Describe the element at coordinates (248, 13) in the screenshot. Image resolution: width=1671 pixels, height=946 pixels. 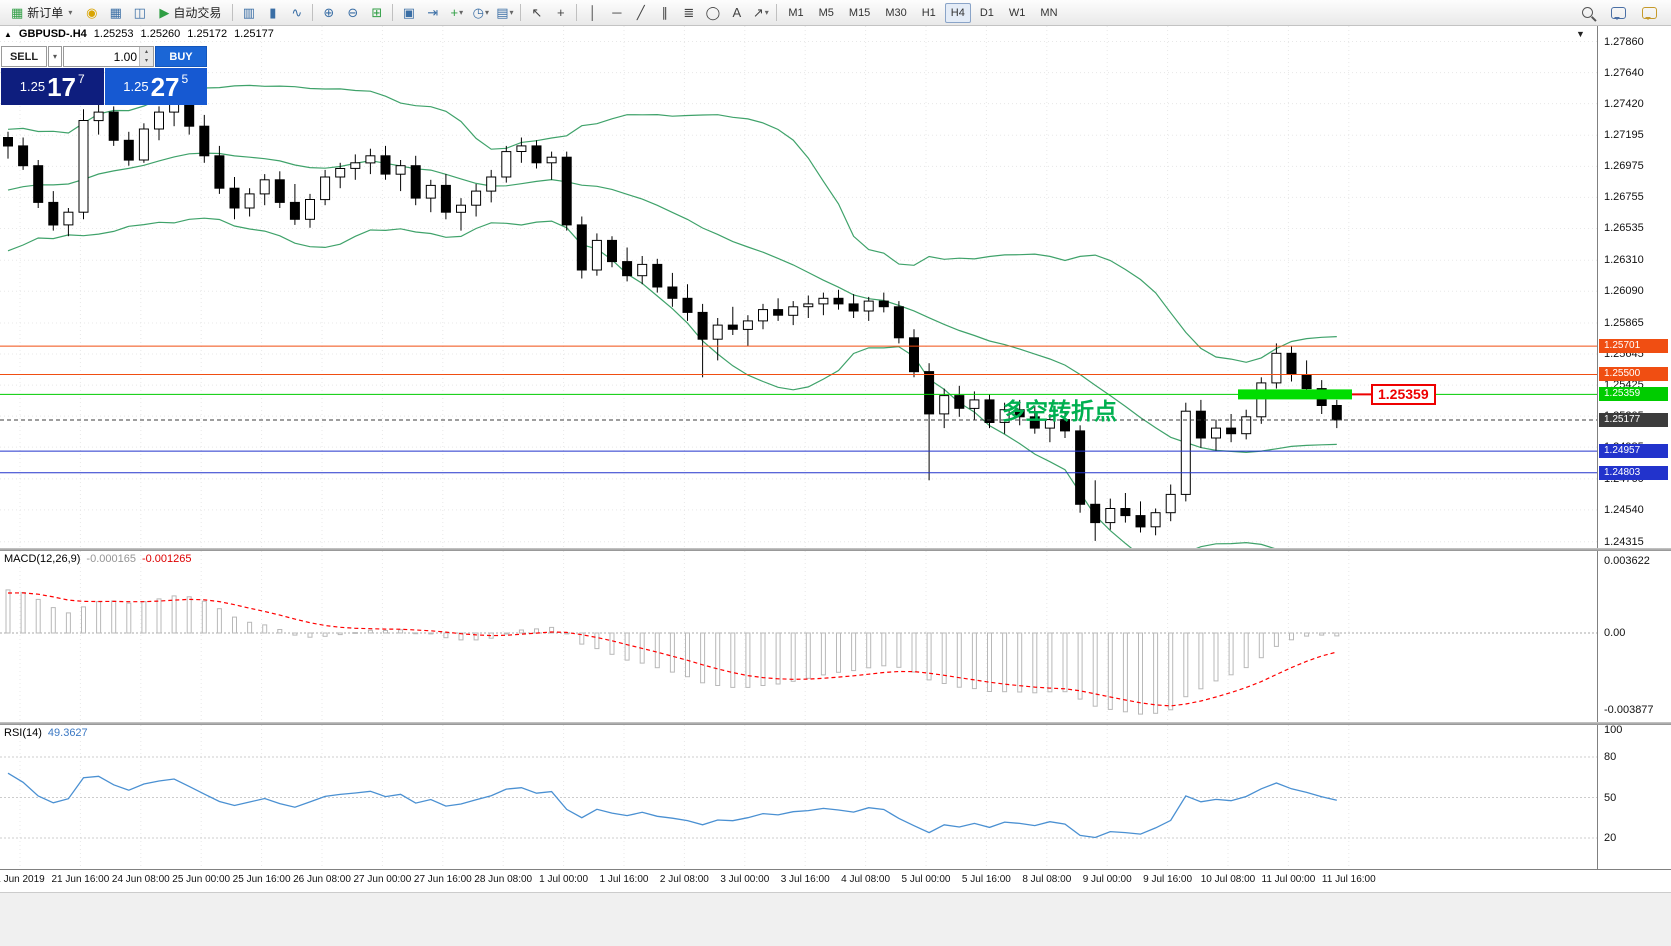
I see `bar-chart-button: ▥` at that location.